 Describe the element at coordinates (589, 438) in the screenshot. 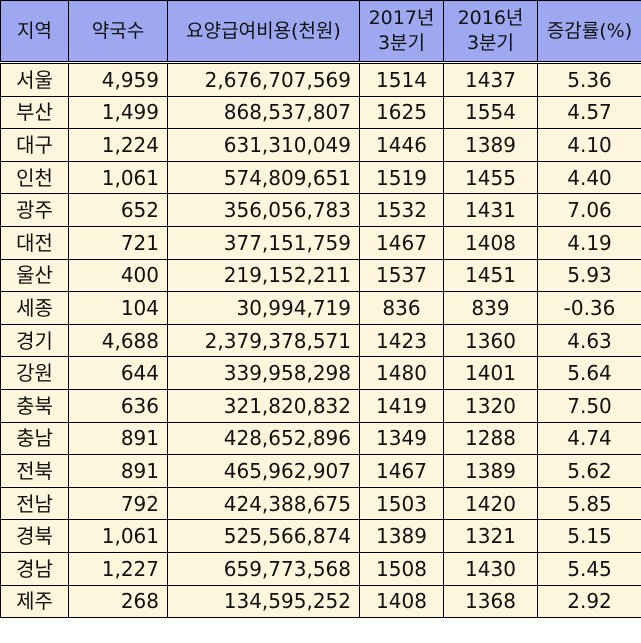

I see `cell-change-rate: 4.74` at that location.